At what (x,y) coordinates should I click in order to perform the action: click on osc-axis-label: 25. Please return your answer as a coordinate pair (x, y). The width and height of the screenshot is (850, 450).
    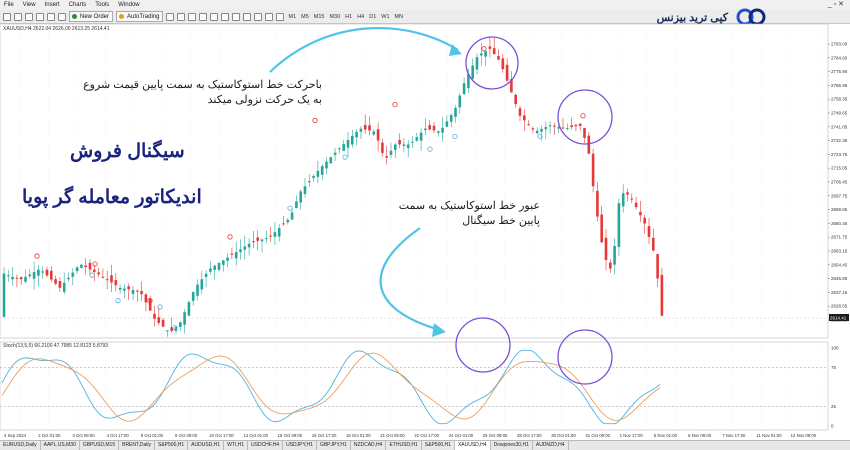
    Looking at the image, I should click on (834, 406).